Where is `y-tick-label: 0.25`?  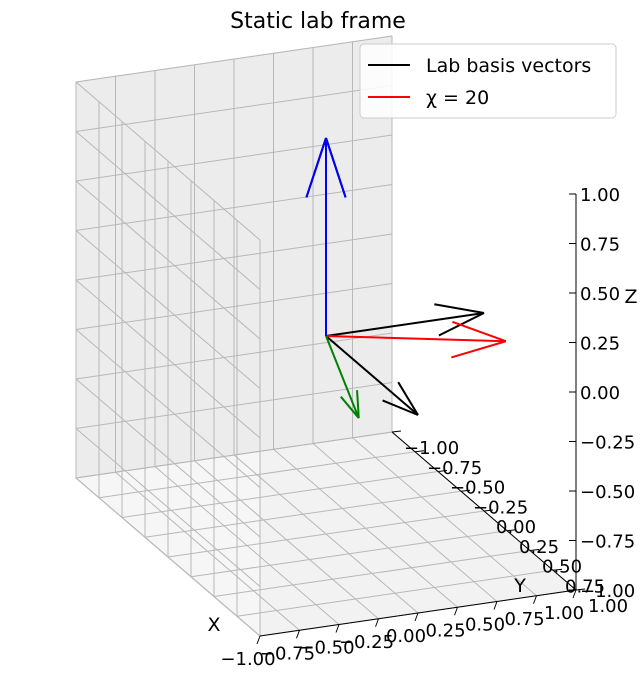 y-tick-label: 0.25 is located at coordinates (539, 547).